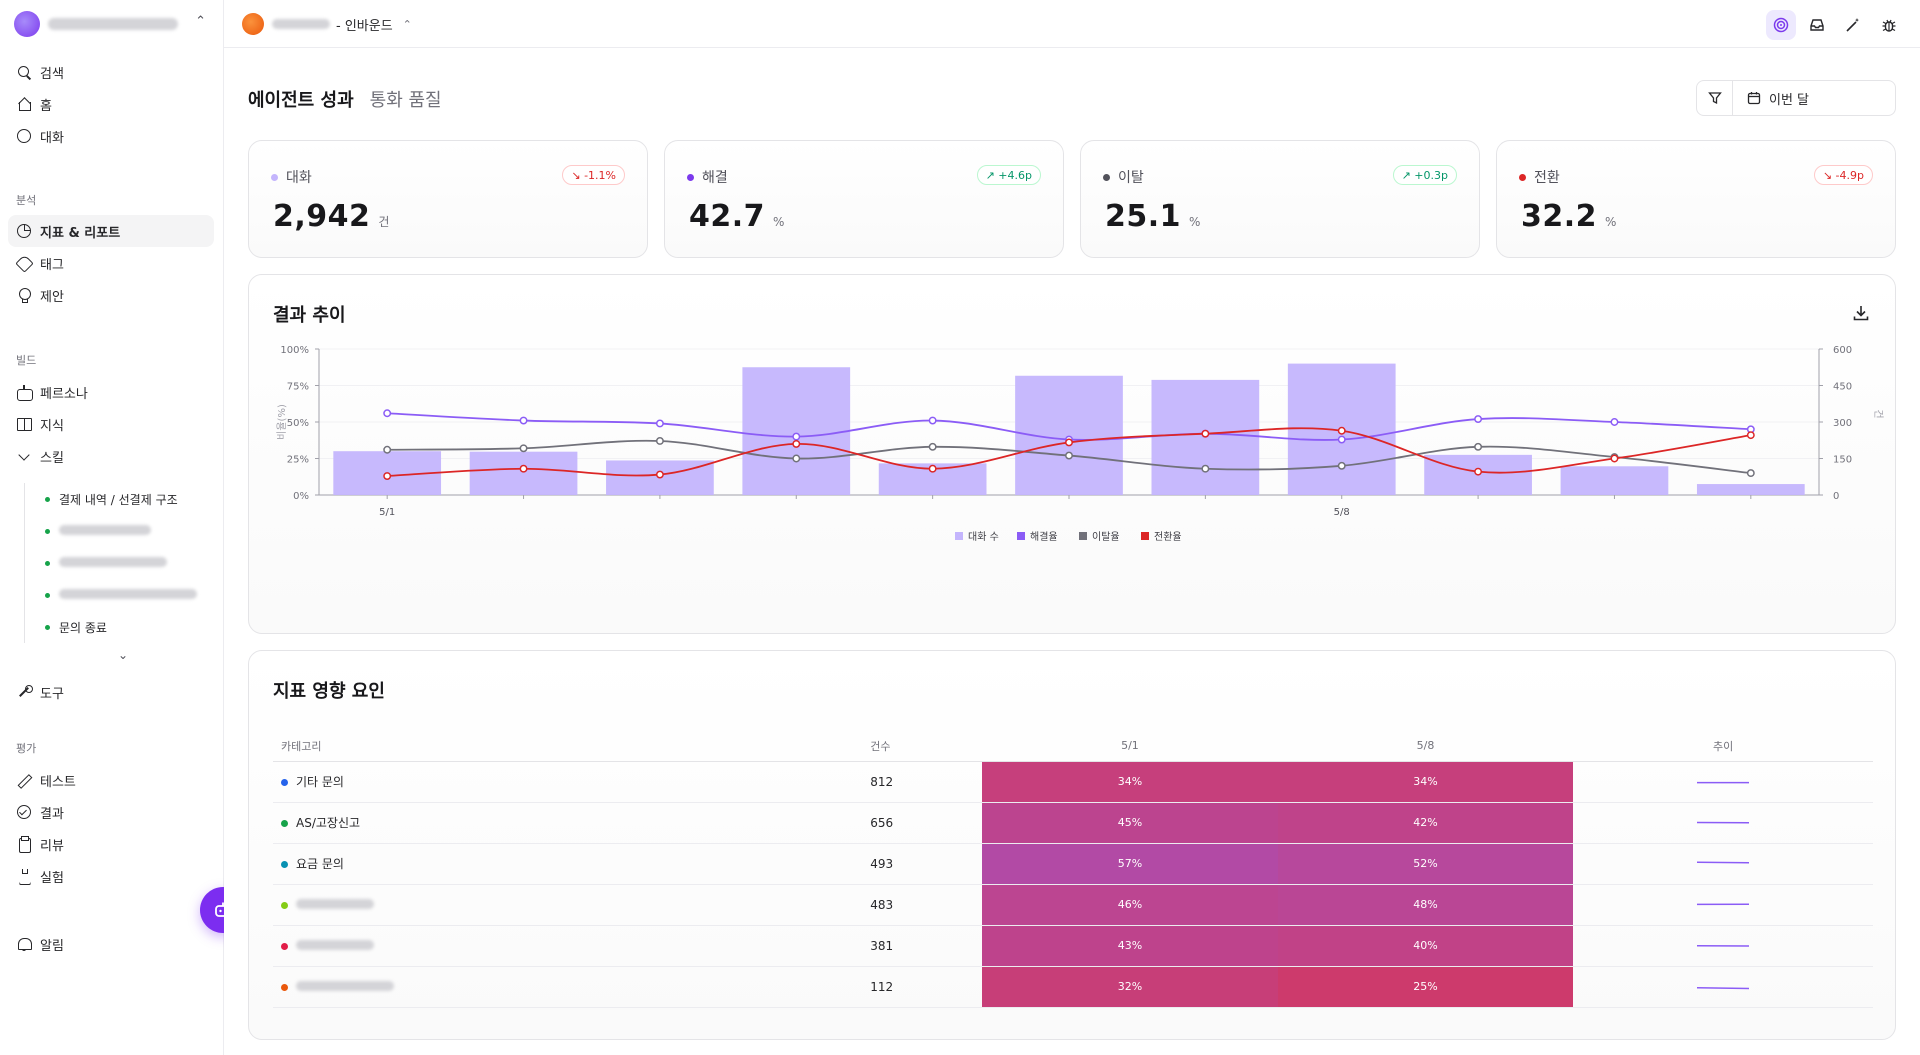 The height and width of the screenshot is (1055, 1920). I want to click on y-right-tick-label: 600, so click(1842, 350).